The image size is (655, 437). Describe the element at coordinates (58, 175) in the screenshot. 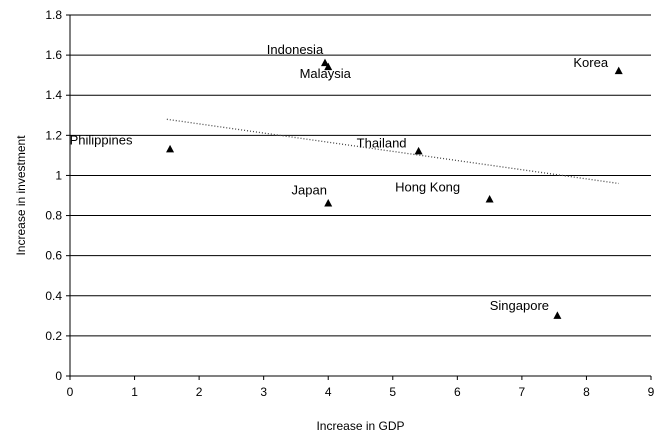

I see `y-tick-label: 1` at that location.